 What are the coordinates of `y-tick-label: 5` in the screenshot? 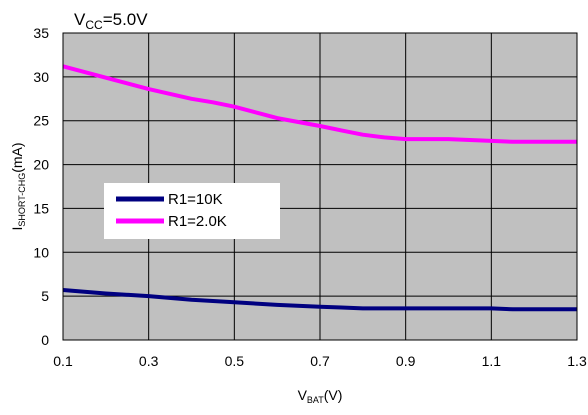 It's located at (45, 296).